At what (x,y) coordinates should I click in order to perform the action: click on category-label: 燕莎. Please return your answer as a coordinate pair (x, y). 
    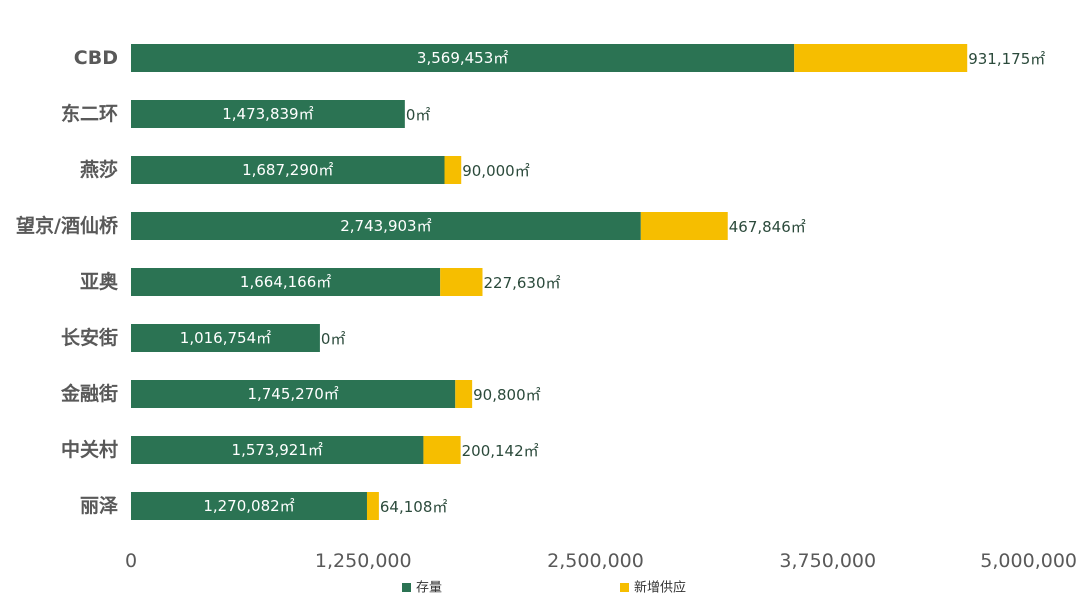
    Looking at the image, I should click on (99, 169).